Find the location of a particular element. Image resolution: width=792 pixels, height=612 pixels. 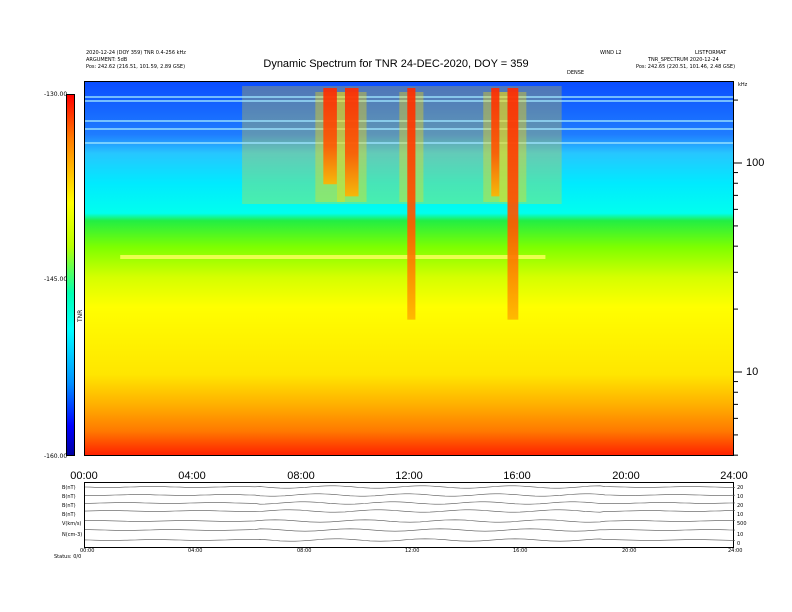

lower-status-label: Status: 0/0 is located at coordinates (68, 557).